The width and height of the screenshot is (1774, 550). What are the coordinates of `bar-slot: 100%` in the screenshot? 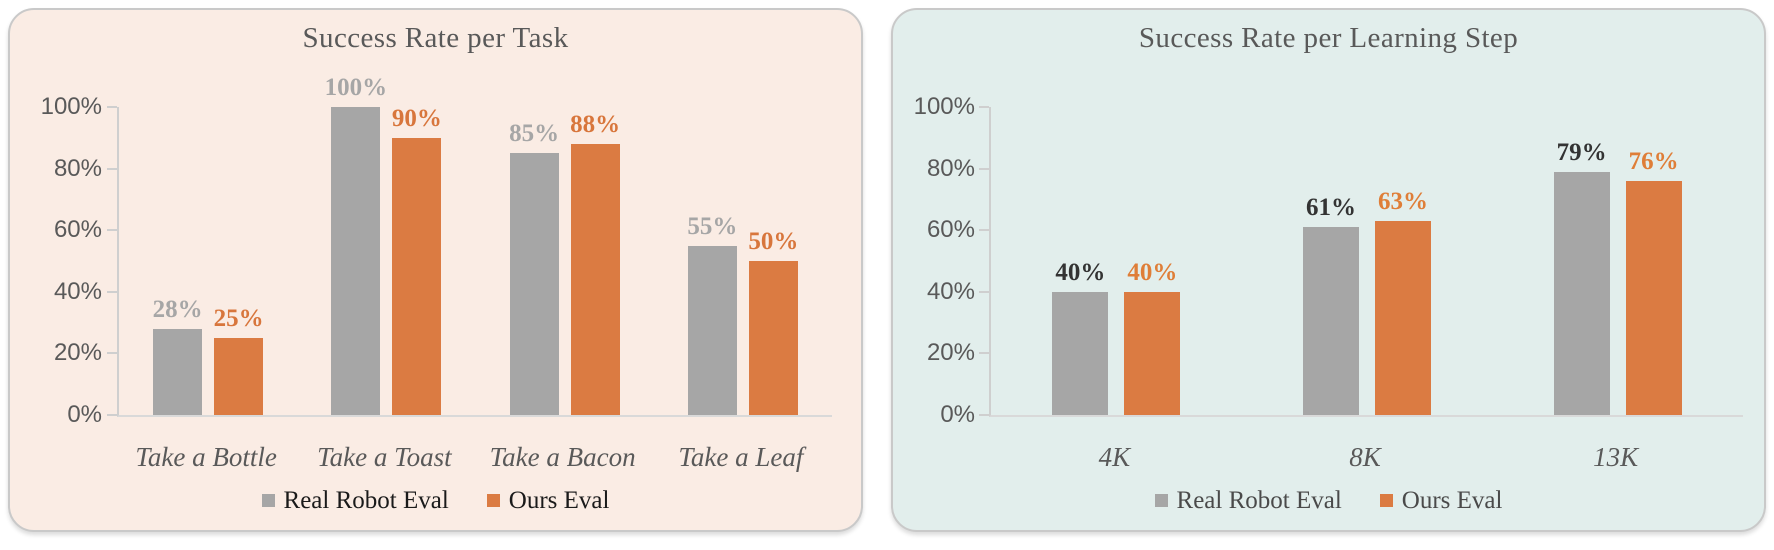 It's located at (356, 245).